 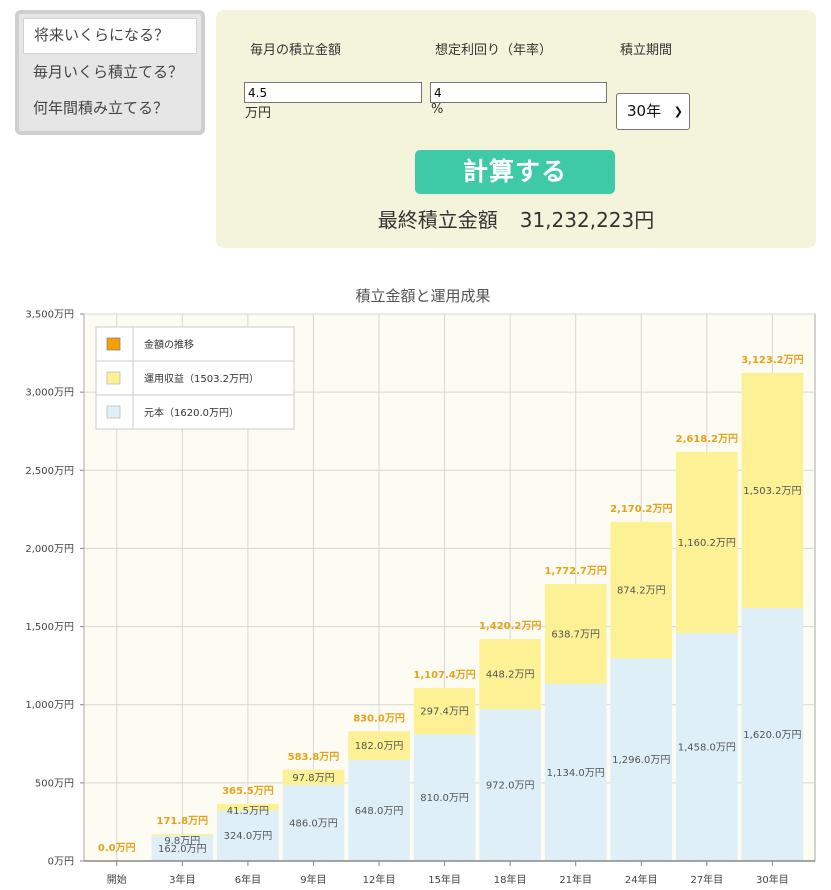 I want to click on gain-label-10: 1,503.2万円, so click(x=772, y=491).